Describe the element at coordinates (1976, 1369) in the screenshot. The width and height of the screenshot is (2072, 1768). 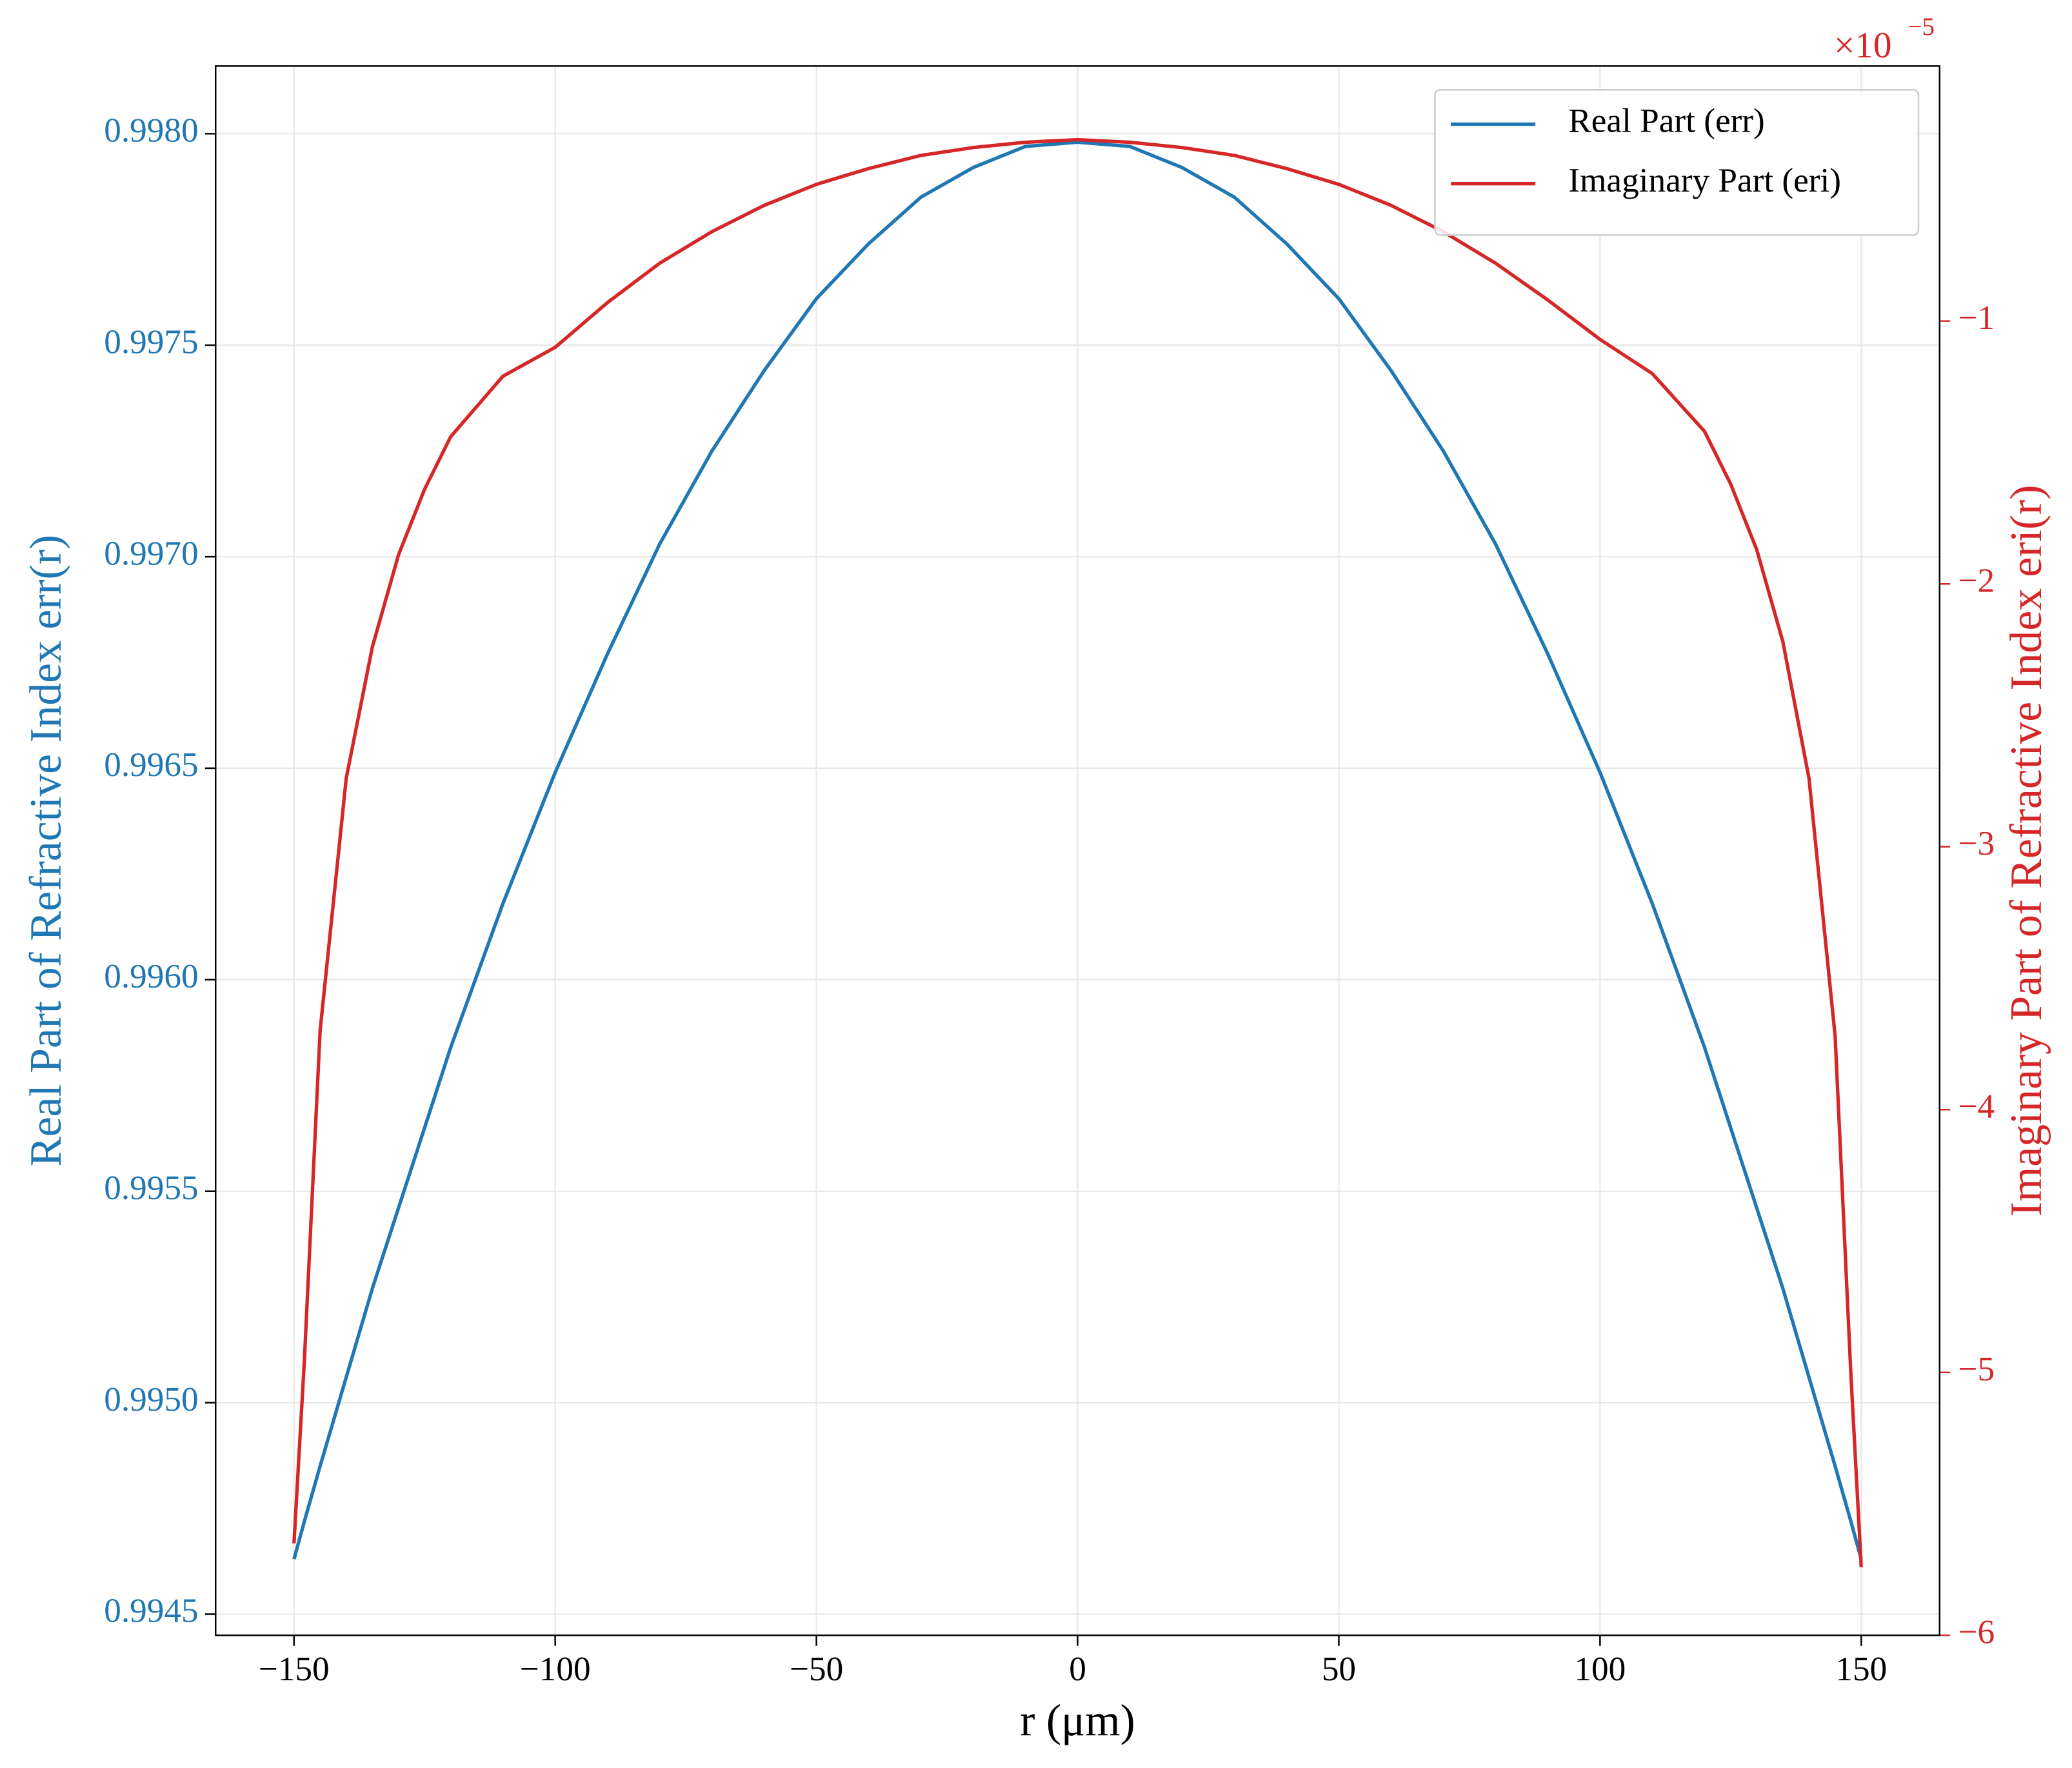
I see `y2-tick-label: −5` at that location.